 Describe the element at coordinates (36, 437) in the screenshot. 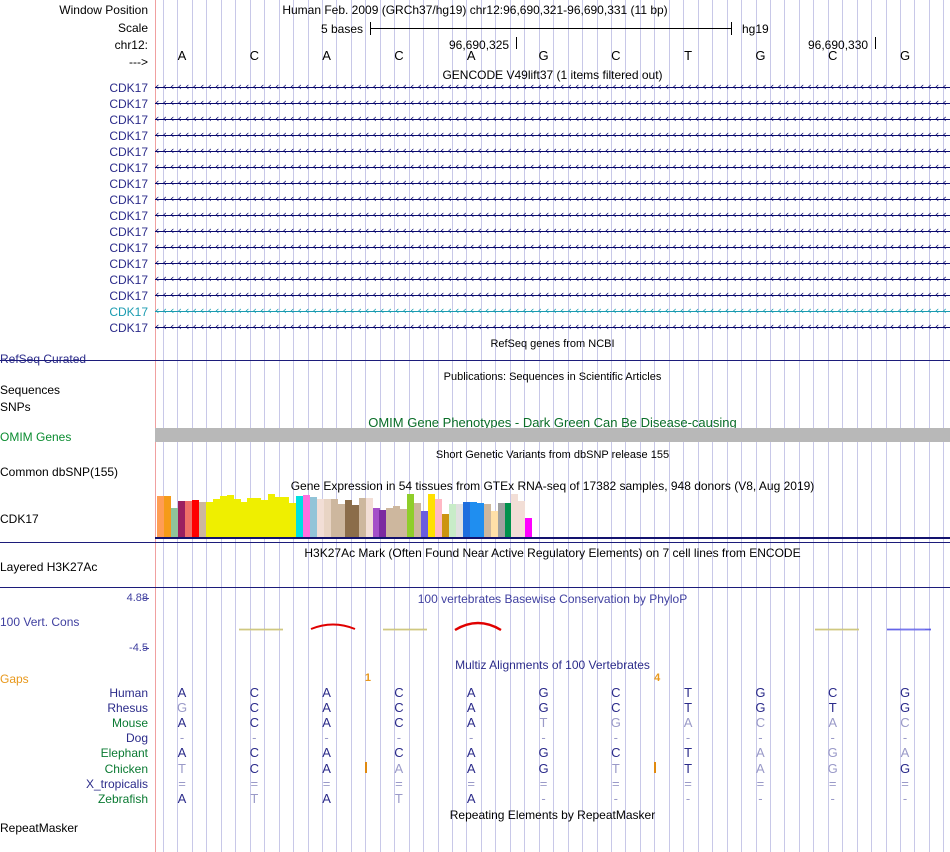

I see `omim-track-label: OMIM Genes` at that location.